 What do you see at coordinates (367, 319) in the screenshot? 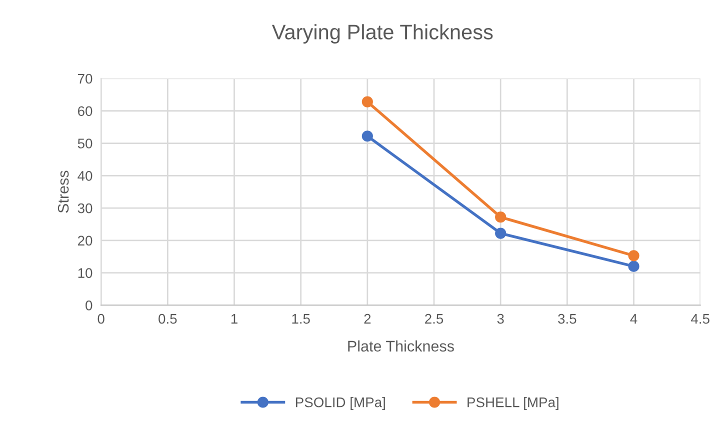
I see `x-tick-label: 2` at bounding box center [367, 319].